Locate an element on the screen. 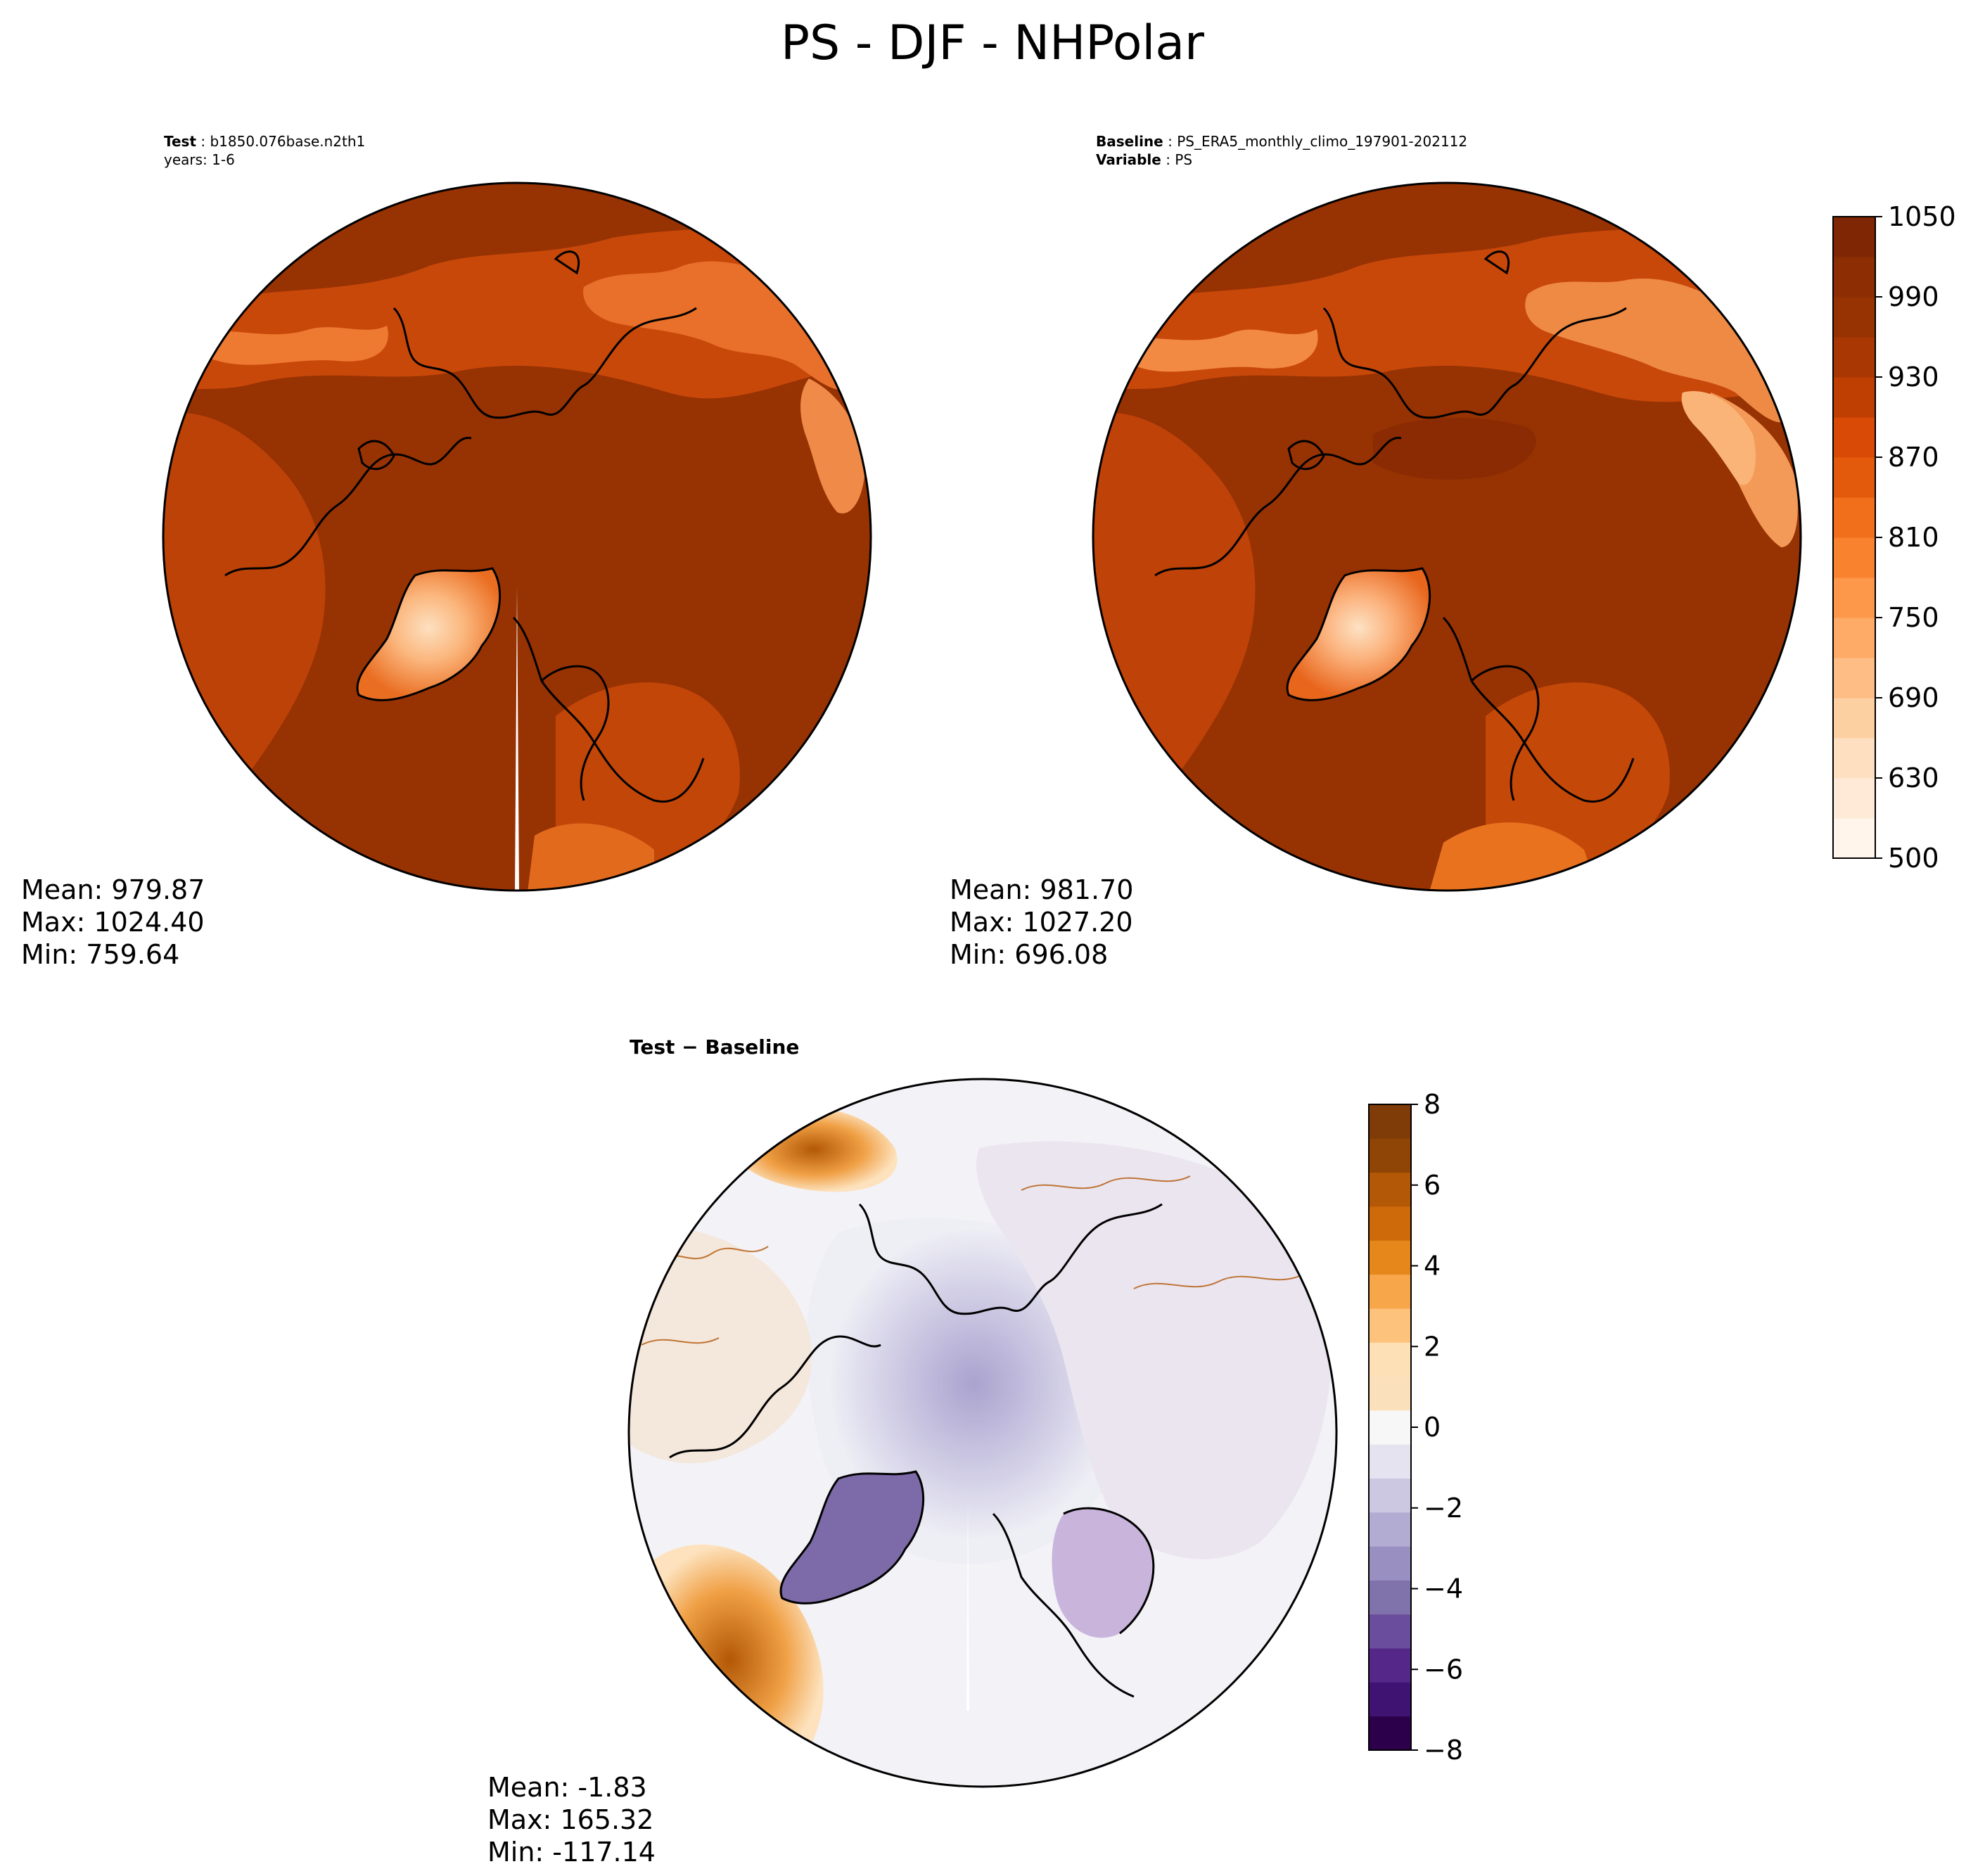 The image size is (1985, 1876). diff-colorbar-tick-label: 0 is located at coordinates (1432, 1427).